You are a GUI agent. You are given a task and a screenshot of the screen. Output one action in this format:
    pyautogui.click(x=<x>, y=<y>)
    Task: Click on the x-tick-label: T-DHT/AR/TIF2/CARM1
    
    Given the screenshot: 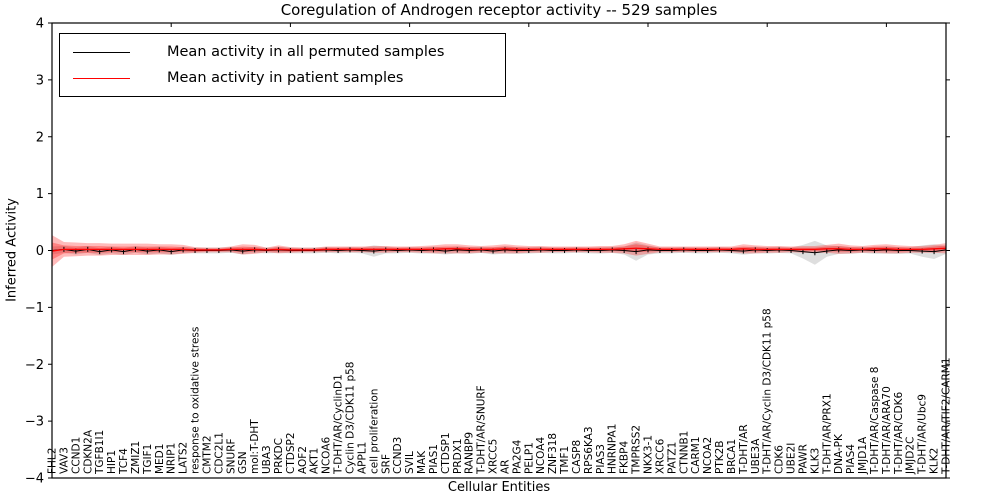 What is the action you would take?
    pyautogui.click(x=947, y=416)
    